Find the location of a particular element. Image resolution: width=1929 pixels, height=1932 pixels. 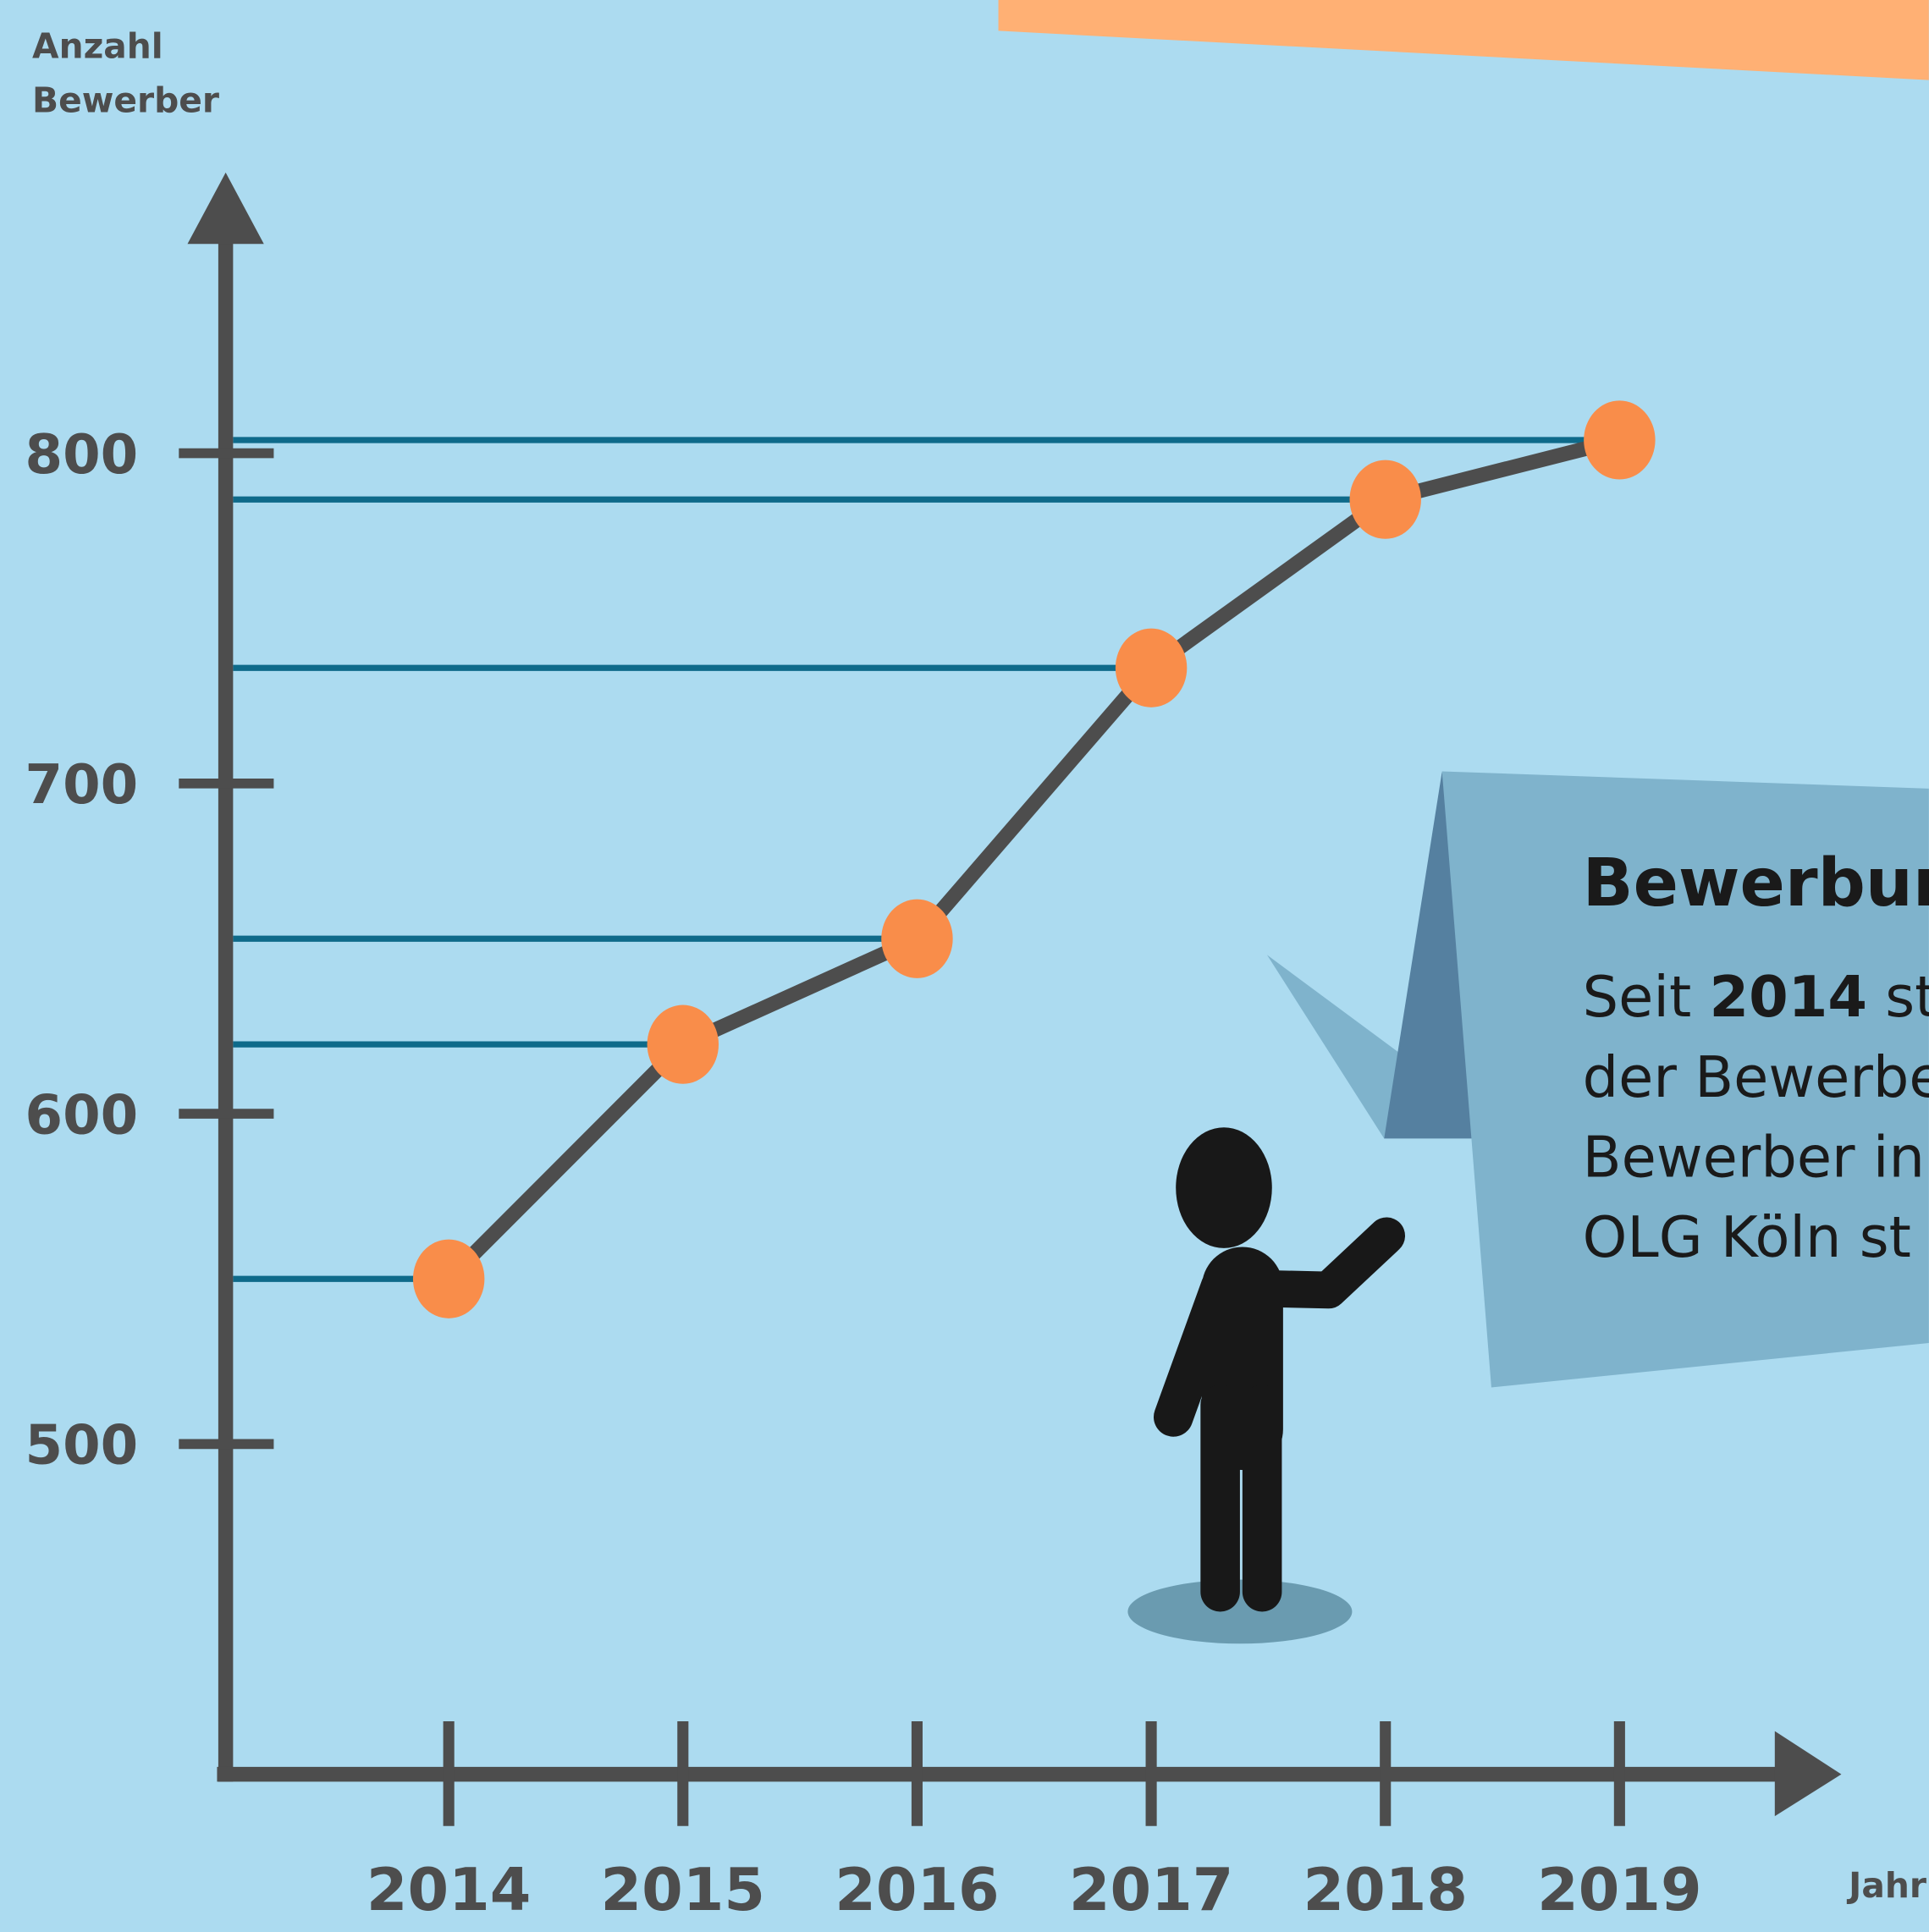

y-tick-label: 600 is located at coordinates (82, 1115).